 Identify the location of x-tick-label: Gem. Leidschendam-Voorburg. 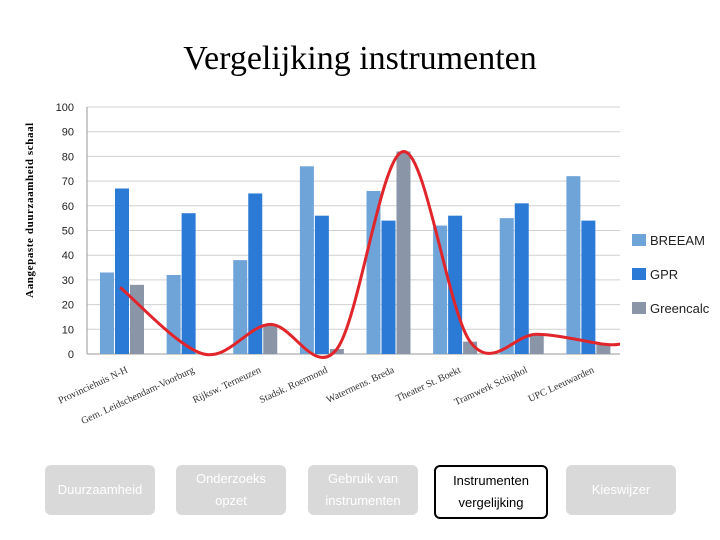
(138, 396).